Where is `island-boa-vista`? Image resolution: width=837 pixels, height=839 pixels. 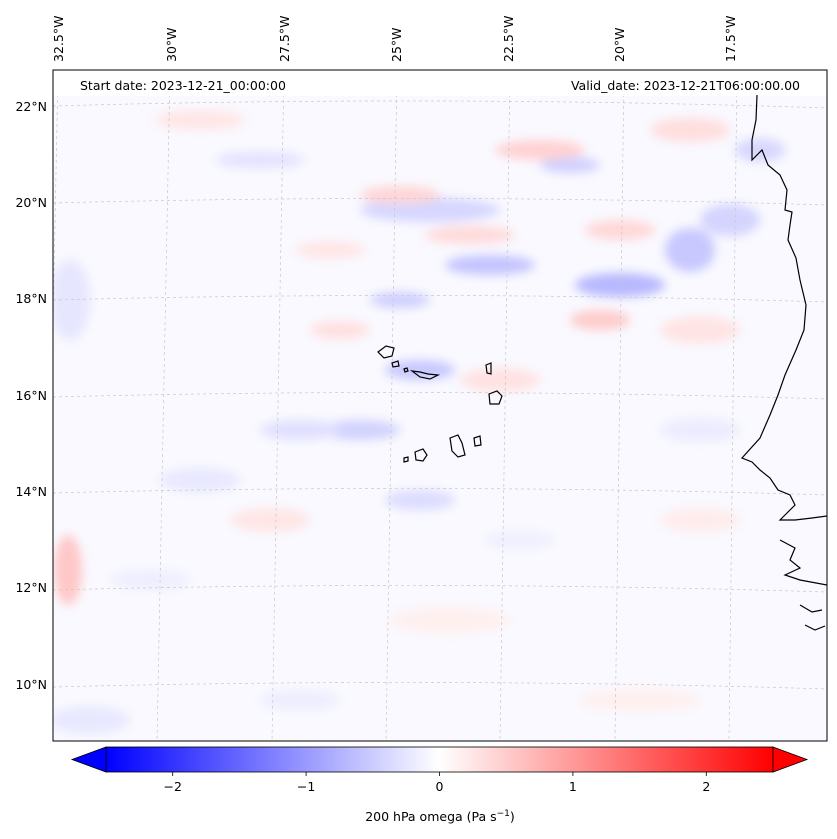
island-boa-vista is located at coordinates (495, 397).